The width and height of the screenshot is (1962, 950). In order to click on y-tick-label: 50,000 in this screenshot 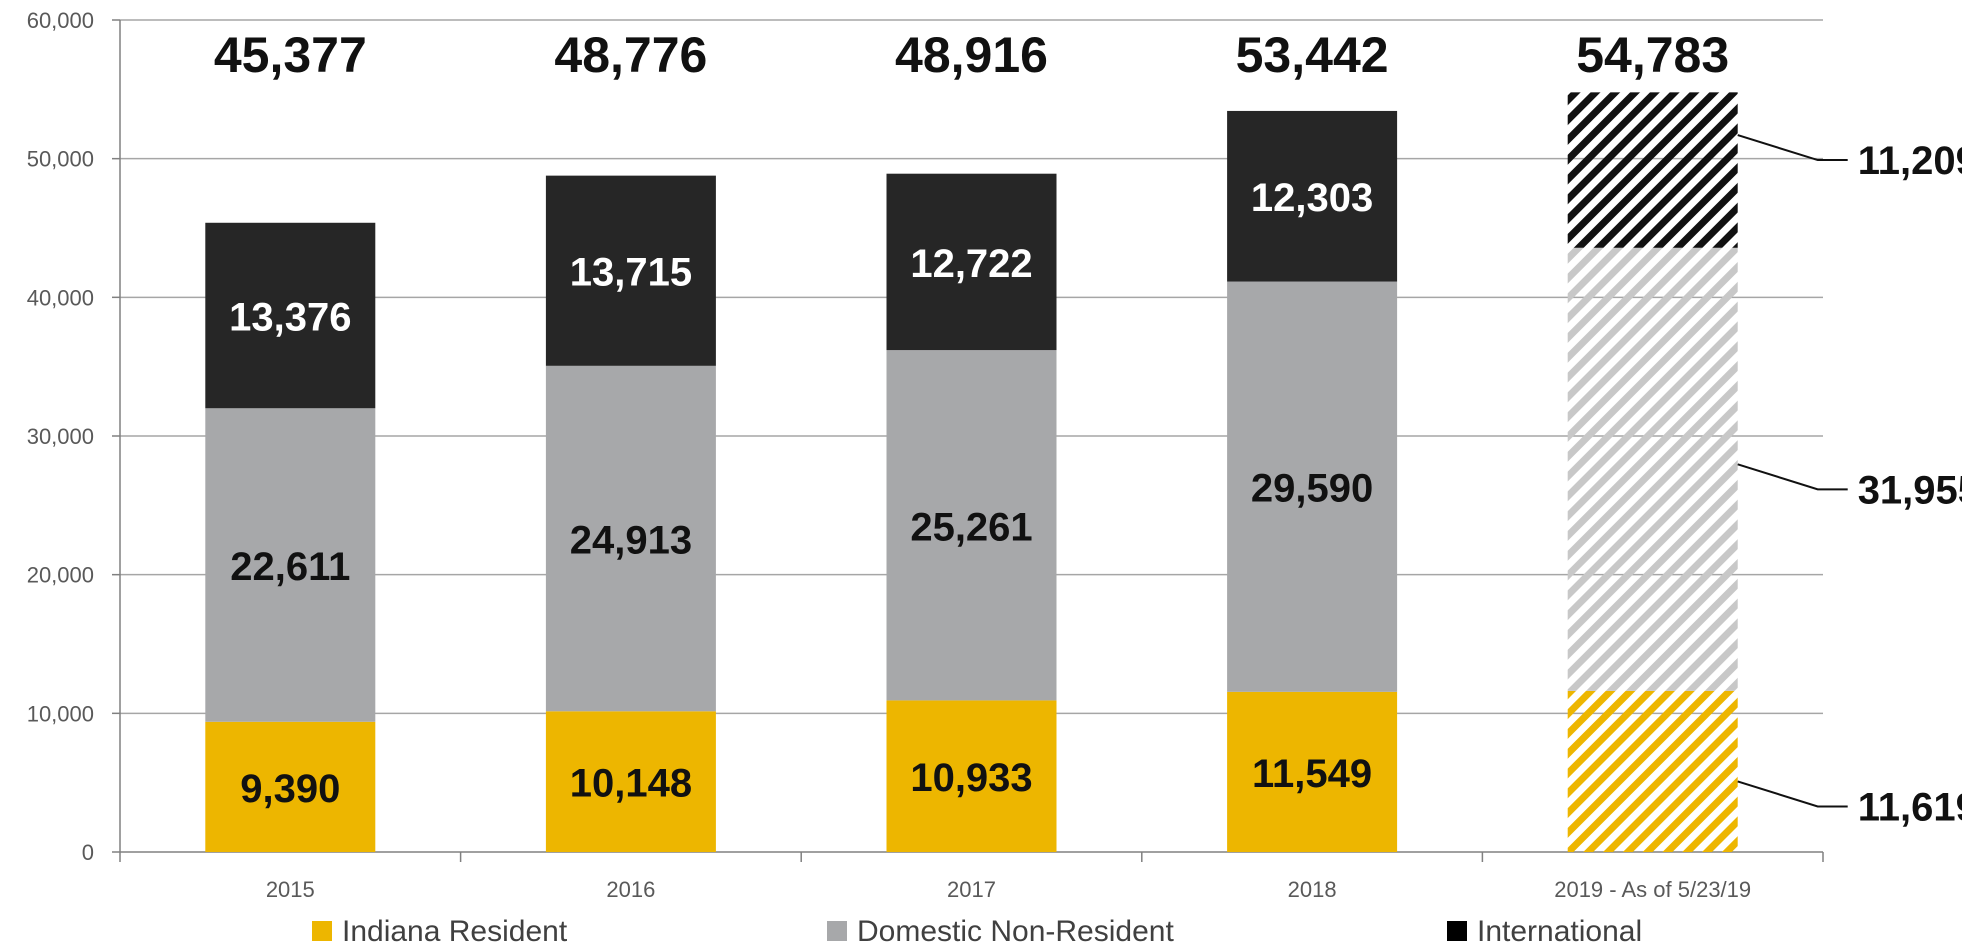, I will do `click(60, 159)`.